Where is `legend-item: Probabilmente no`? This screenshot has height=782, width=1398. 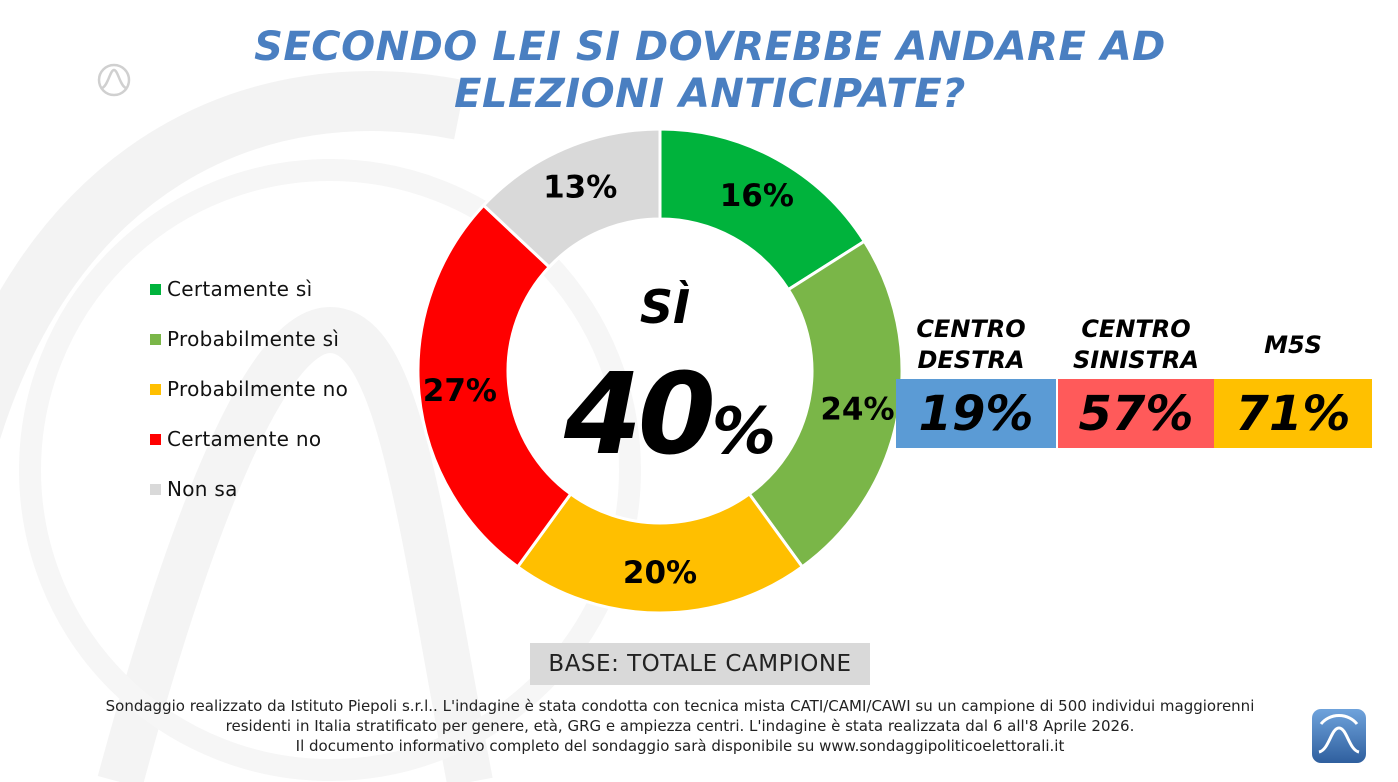 legend-item: Probabilmente no is located at coordinates (249, 389).